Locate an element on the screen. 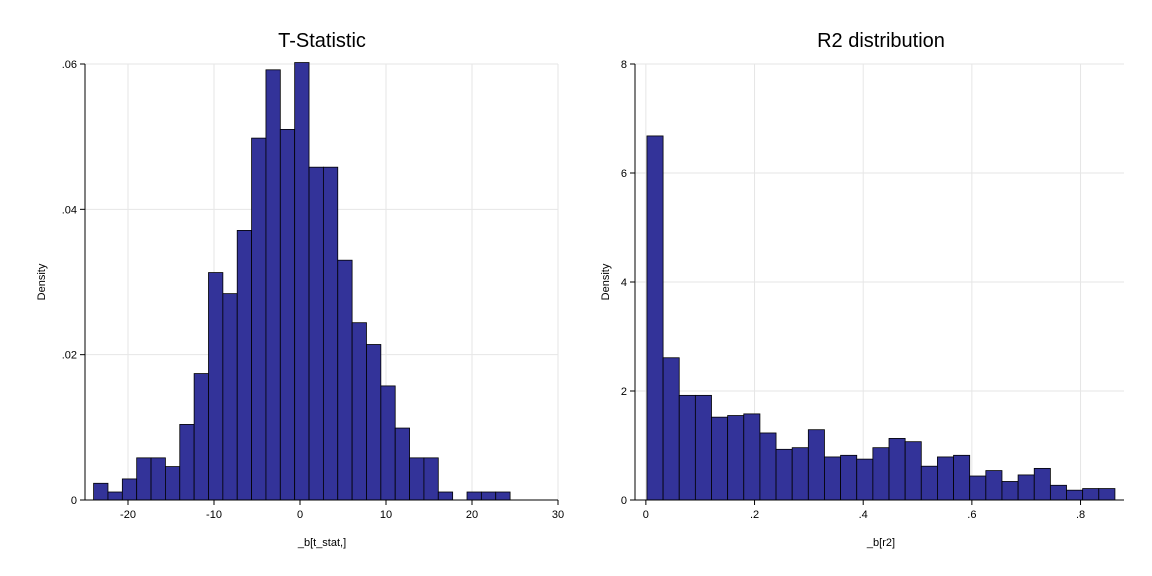 The height and width of the screenshot is (576, 1152). x-tick-label: 20 is located at coordinates (472, 515).